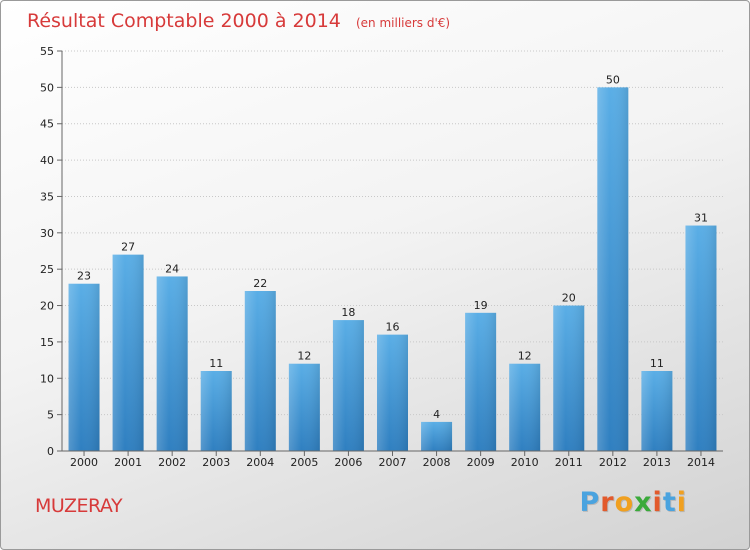 This screenshot has width=750, height=550. I want to click on y-tick-label-45: 45, so click(47, 124).